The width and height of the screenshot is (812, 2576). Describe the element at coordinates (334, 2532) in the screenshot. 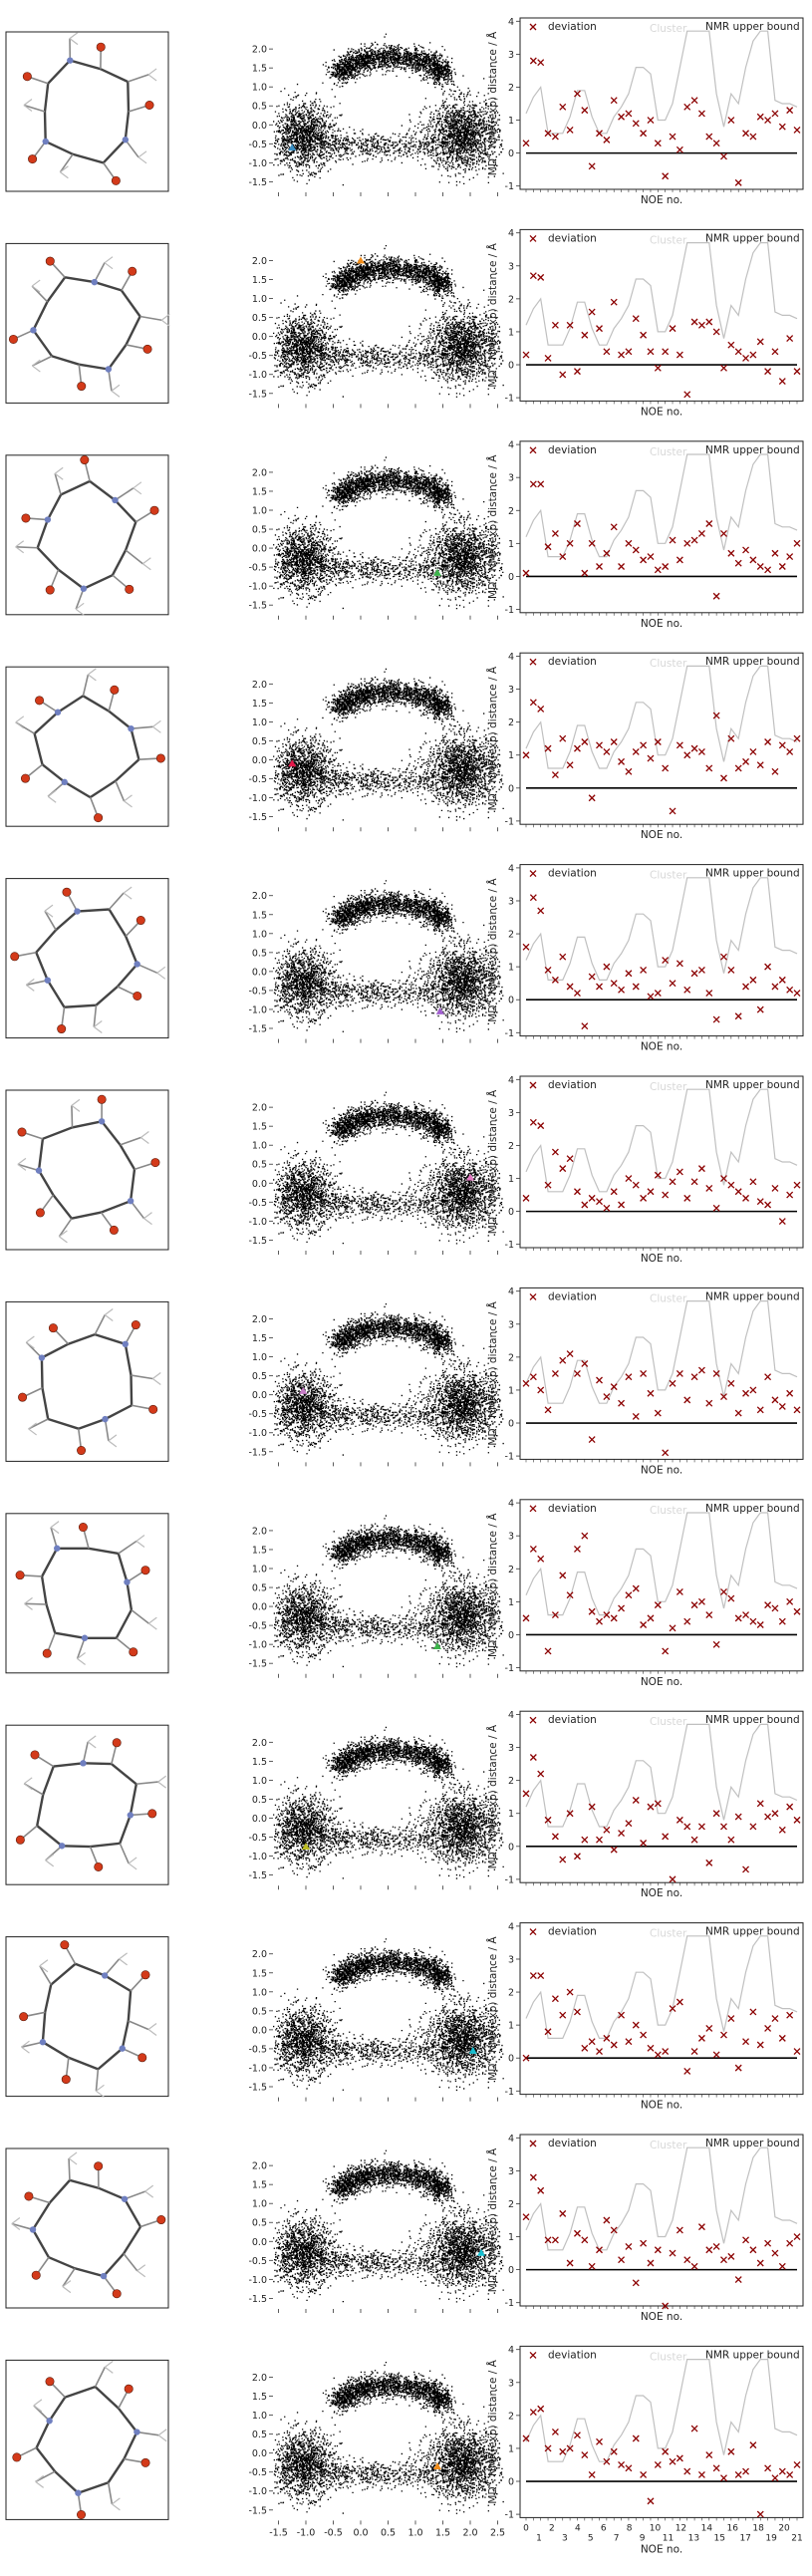

I see `x-tick-label: -0.5` at that location.